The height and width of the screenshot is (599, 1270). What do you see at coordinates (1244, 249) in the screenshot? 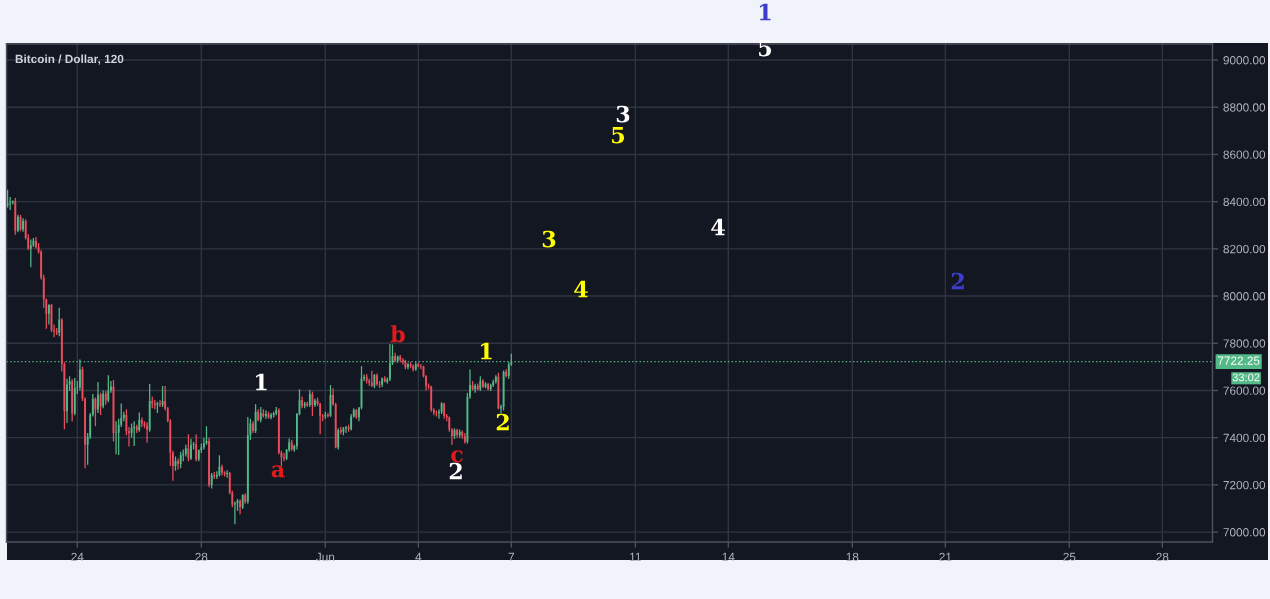
I see `y-tick-label: 8200.00` at bounding box center [1244, 249].